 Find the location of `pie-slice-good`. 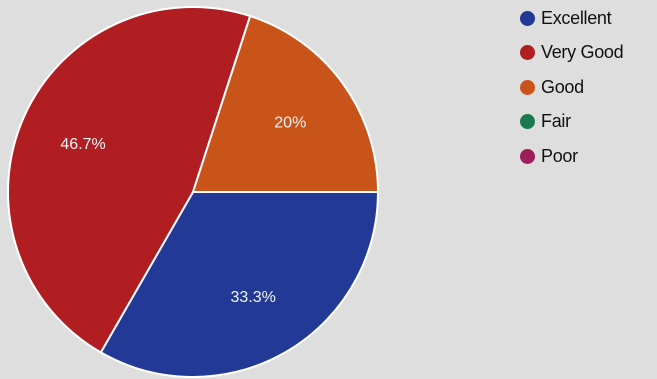

pie-slice-good is located at coordinates (285, 103).